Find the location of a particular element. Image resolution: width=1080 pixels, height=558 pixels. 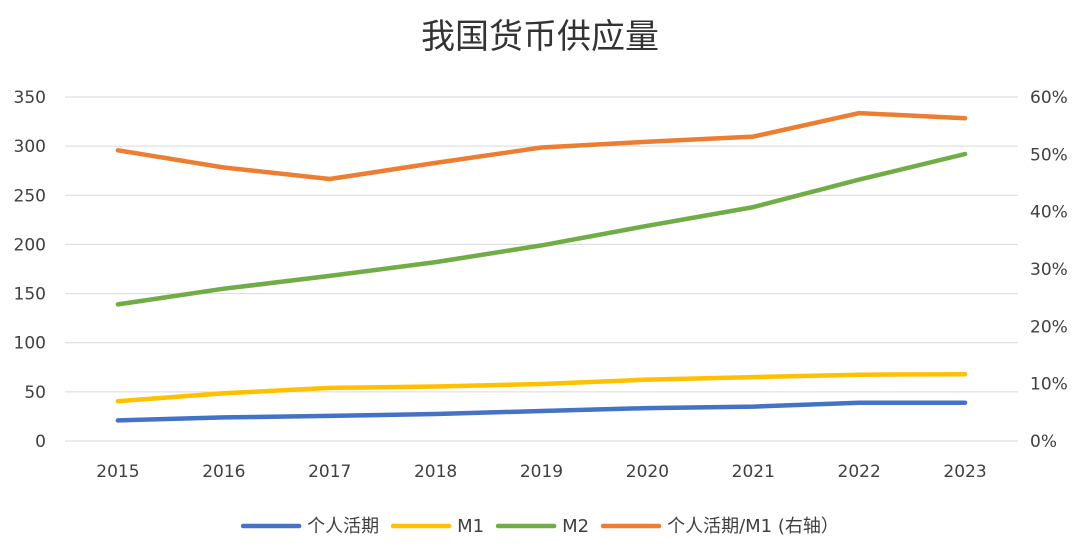

left-tick-label: 300 is located at coordinates (30, 147).